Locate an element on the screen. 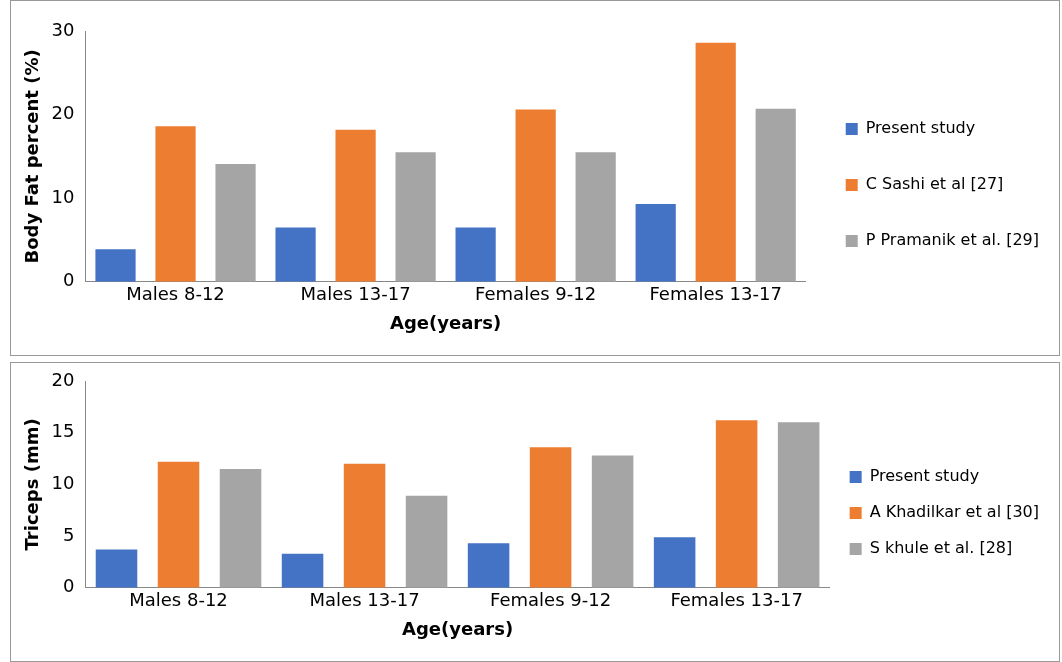 Image resolution: width=1062 pixels, height=662 pixels. legend-label: A Khadilkar et al [30] is located at coordinates (954, 512).